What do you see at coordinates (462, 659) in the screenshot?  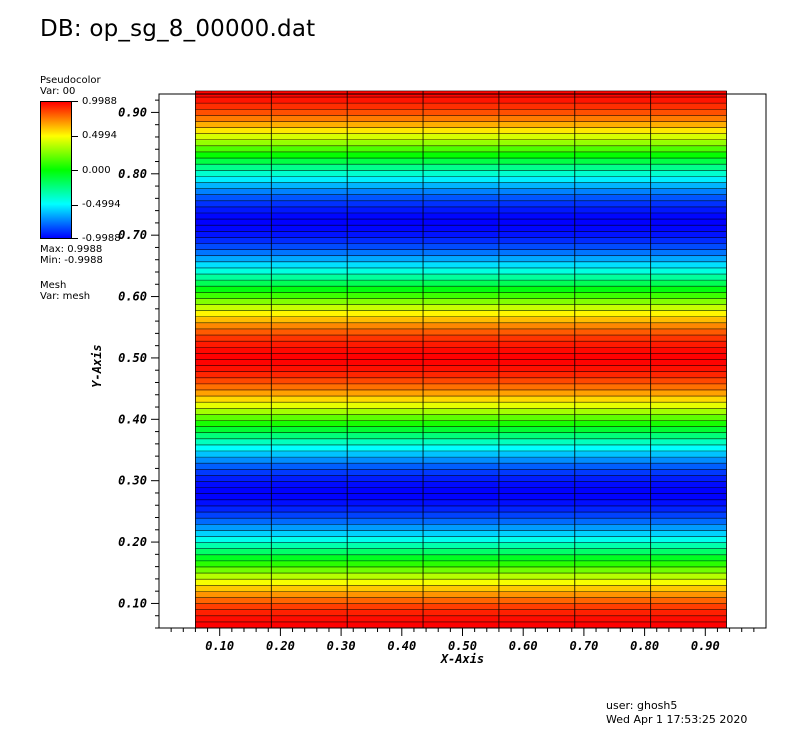 I see `x-axis-title: X-Axis` at bounding box center [462, 659].